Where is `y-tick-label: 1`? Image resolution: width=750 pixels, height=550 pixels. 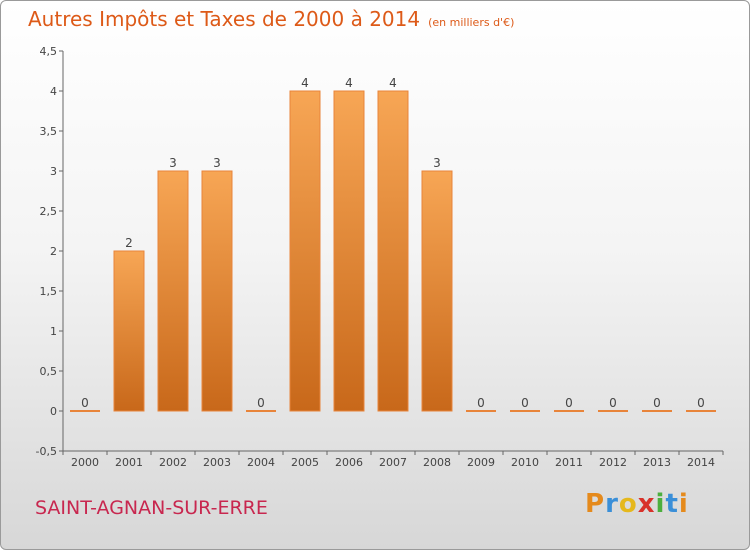
y-tick-label: 1 is located at coordinates (53, 331).